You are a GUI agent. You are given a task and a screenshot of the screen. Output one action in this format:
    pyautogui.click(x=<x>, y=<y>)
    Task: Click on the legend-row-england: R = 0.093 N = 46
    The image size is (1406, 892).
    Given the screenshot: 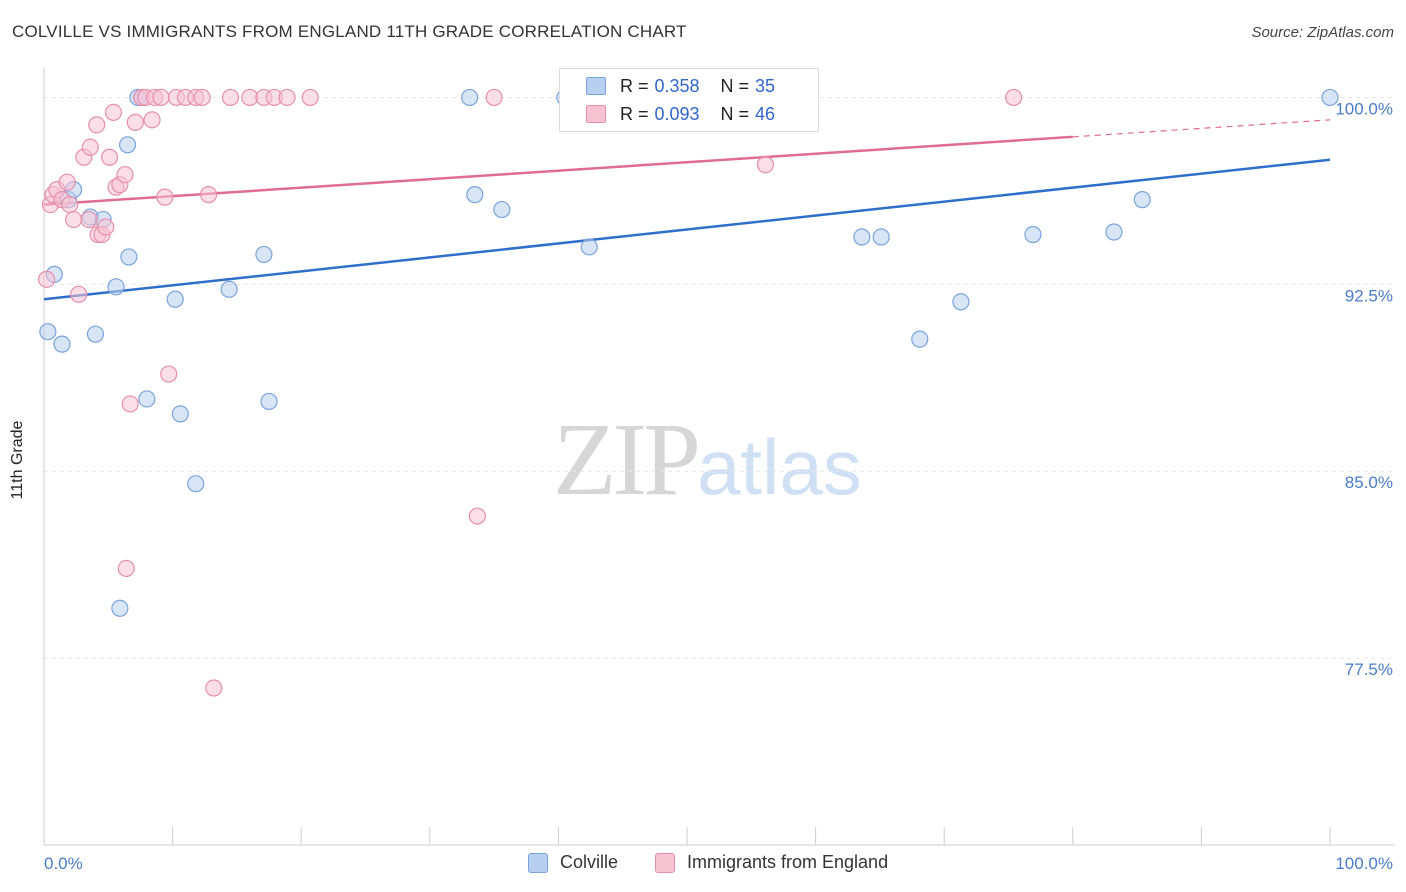 What is the action you would take?
    pyautogui.click(x=680, y=114)
    